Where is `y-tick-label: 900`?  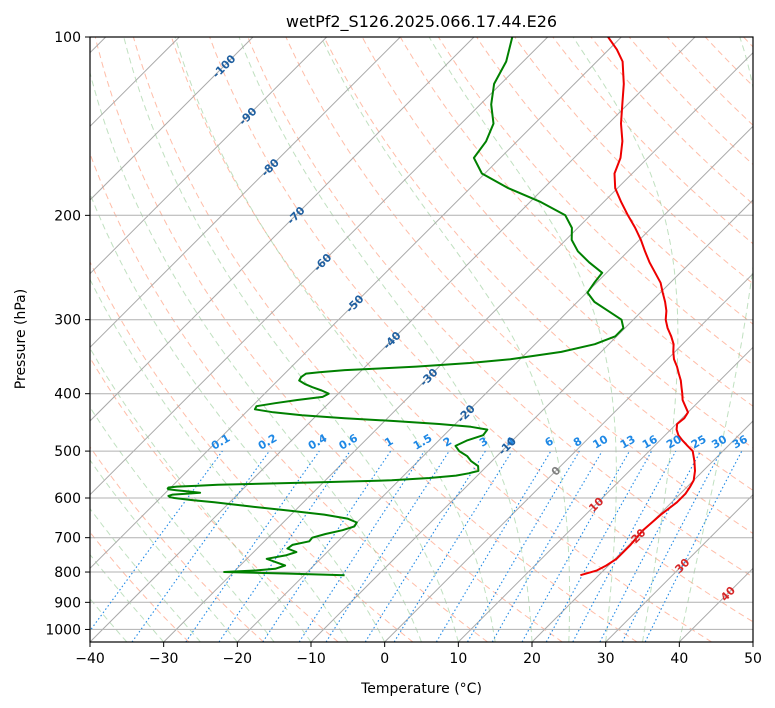 y-tick-label: 900 is located at coordinates (67, 603).